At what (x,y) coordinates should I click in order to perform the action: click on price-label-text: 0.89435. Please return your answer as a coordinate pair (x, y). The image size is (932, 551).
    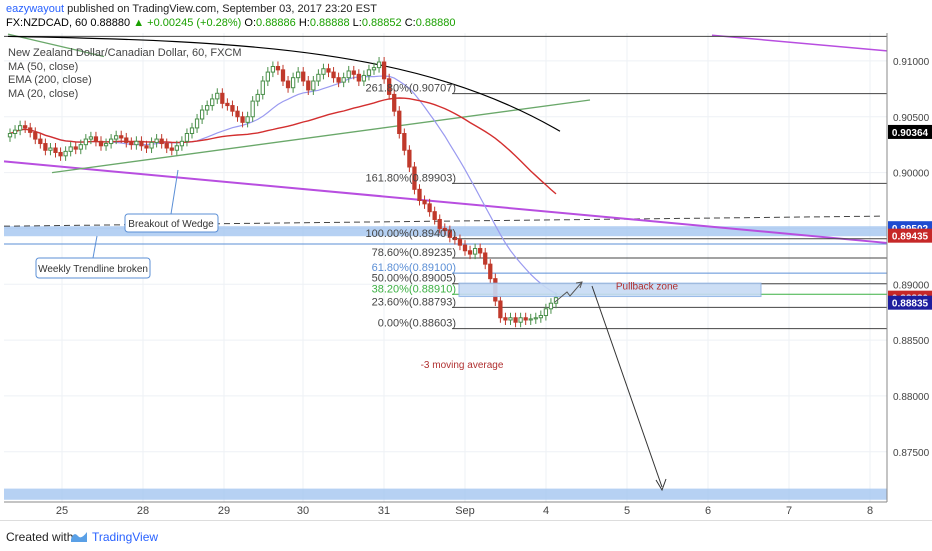
    Looking at the image, I should click on (910, 237).